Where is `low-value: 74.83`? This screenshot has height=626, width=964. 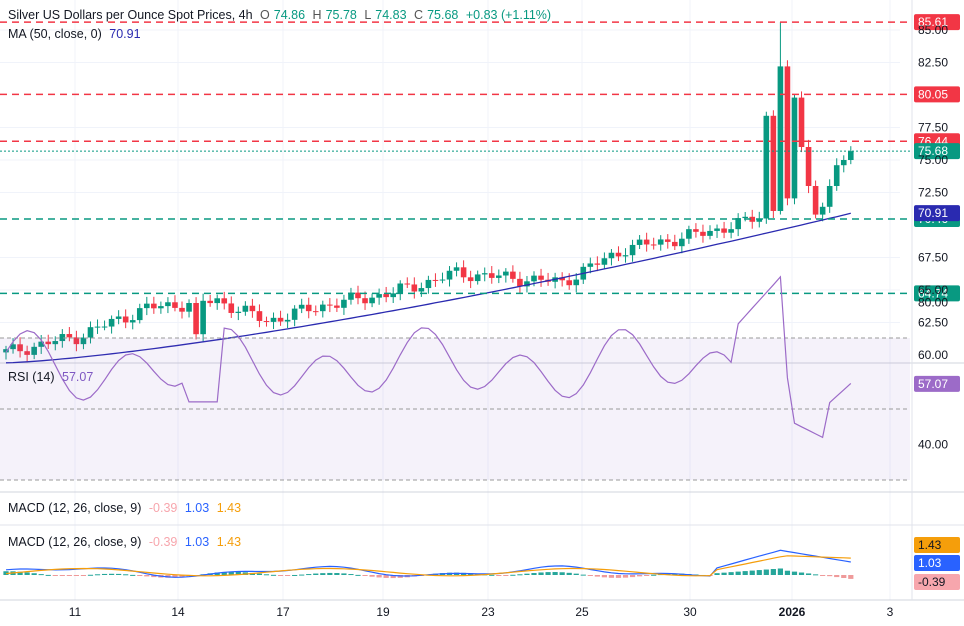
low-value: 74.83 is located at coordinates (391, 15).